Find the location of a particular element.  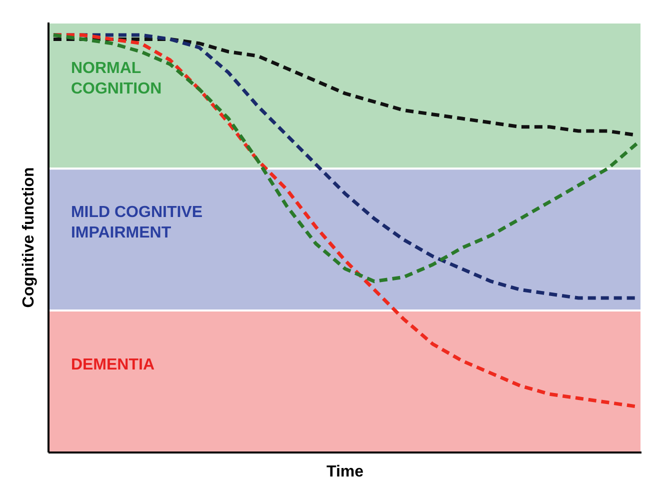

x-axis-title: Time is located at coordinates (345, 472).